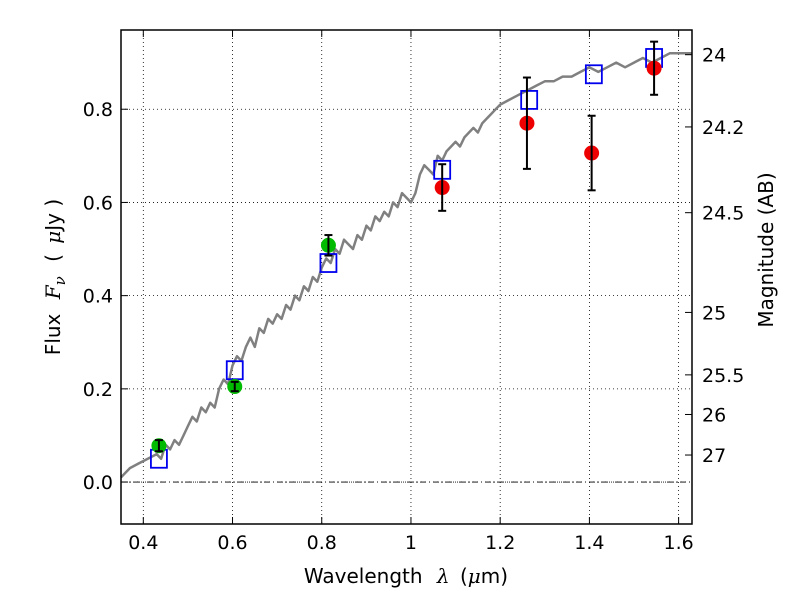 Image resolution: width=800 pixels, height=600 pixels. Describe the element at coordinates (714, 56) in the screenshot. I see `mag-tick-label: 24` at that location.